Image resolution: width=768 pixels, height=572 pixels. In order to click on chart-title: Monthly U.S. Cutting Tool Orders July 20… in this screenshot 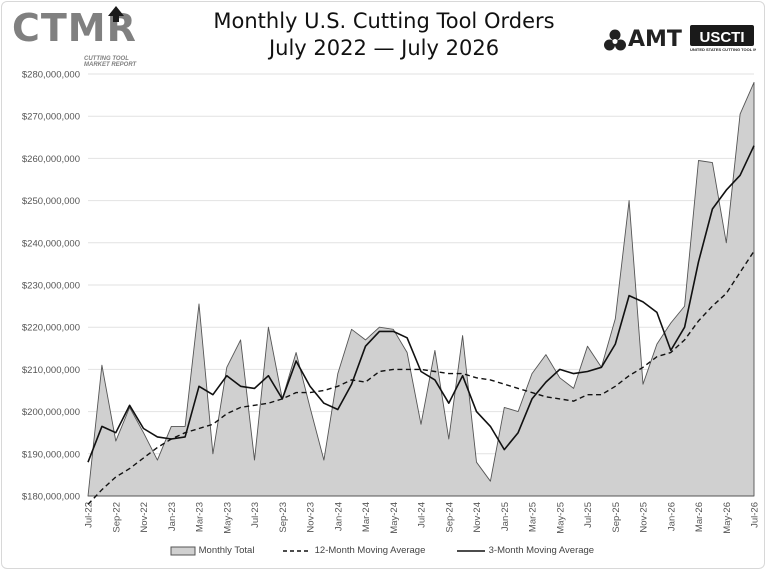, I will do `click(384, 35)`.